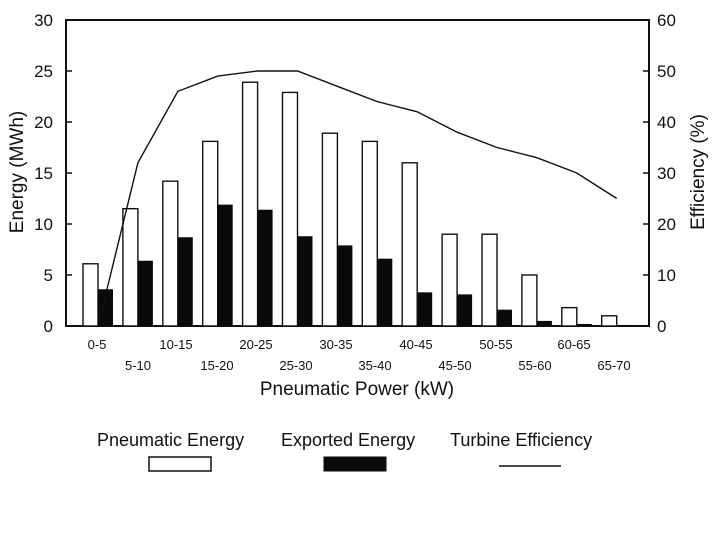 The image size is (720, 540). I want to click on y-tick-label: 30, so click(43, 20).